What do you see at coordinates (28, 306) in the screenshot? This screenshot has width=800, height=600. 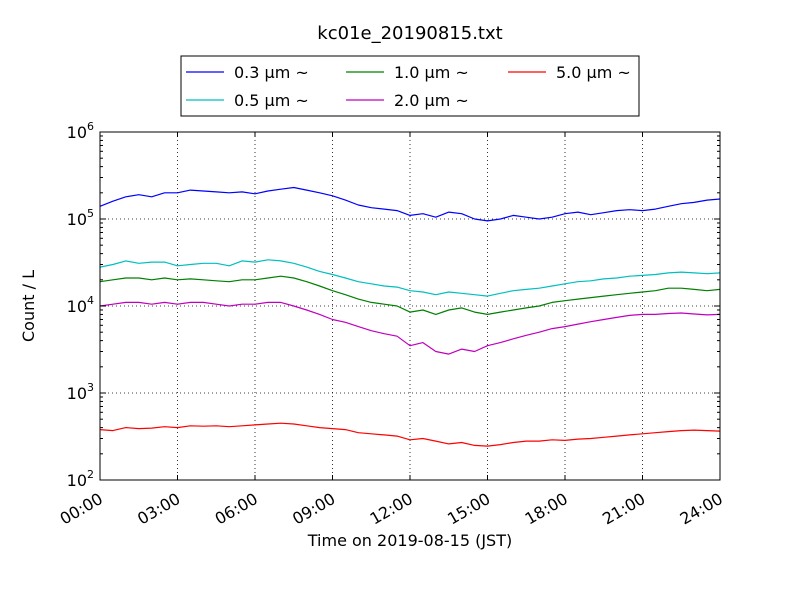 I see `y-axis-label: Count / L` at bounding box center [28, 306].